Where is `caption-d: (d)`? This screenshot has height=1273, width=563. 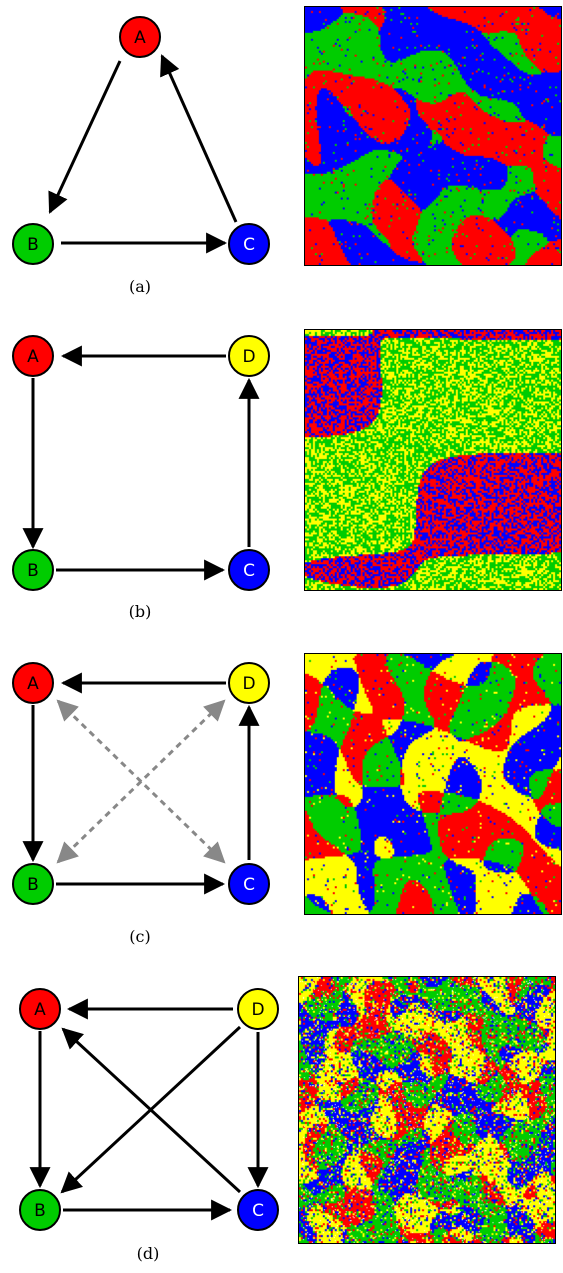
caption-d: (d) is located at coordinates (148, 1253).